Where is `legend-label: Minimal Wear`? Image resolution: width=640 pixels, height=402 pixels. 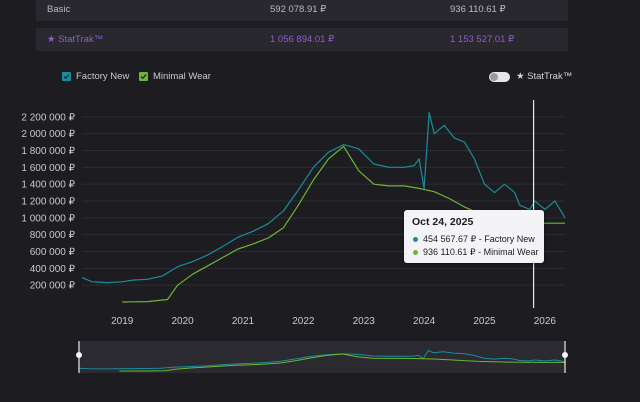 legend-label: Minimal Wear is located at coordinates (182, 76).